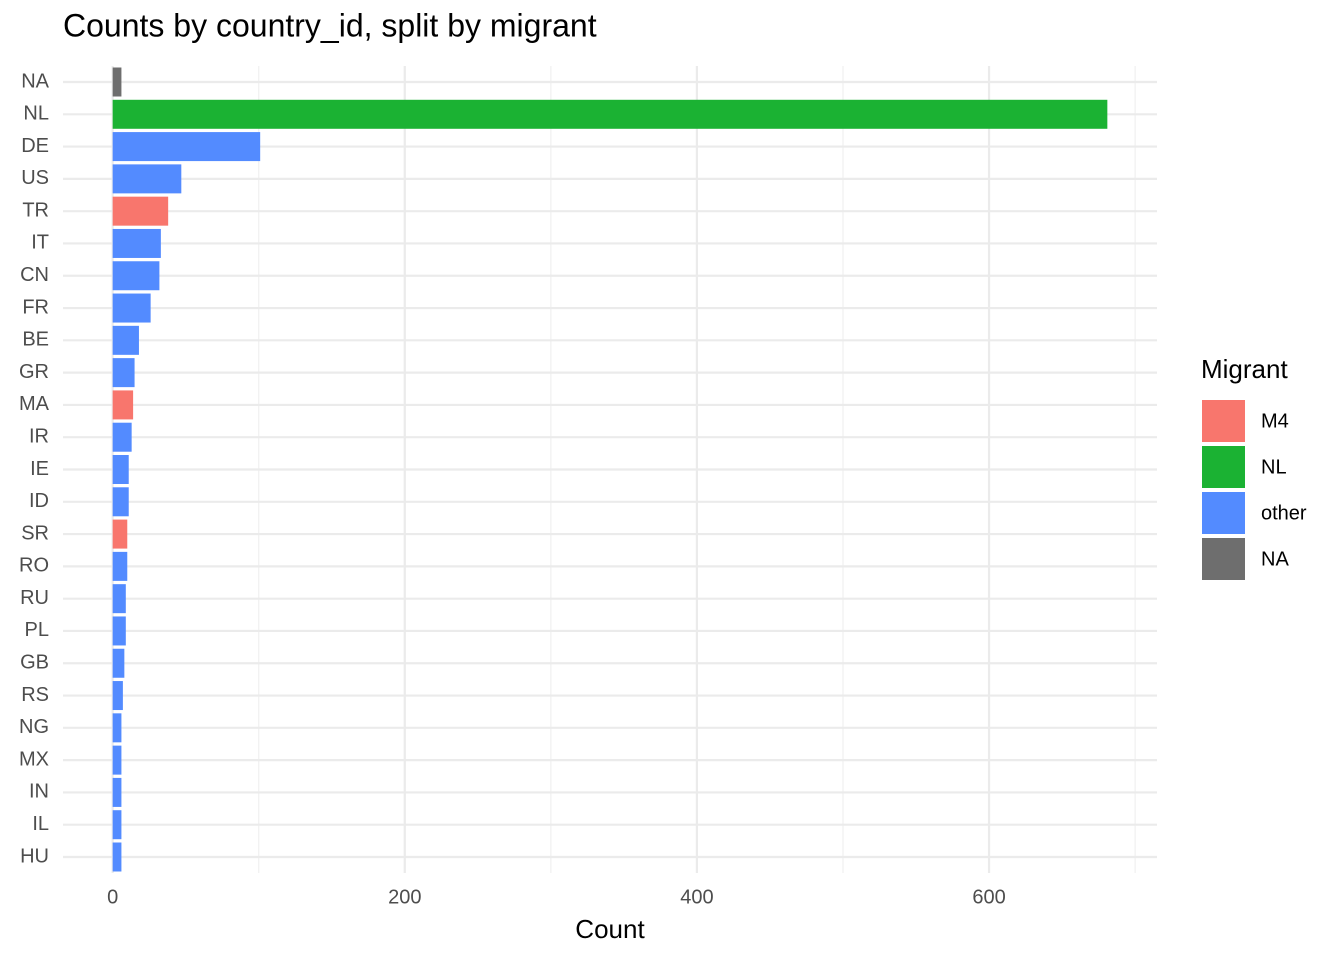 The height and width of the screenshot is (960, 1344). I want to click on y-tick-label: MX, so click(34, 759).